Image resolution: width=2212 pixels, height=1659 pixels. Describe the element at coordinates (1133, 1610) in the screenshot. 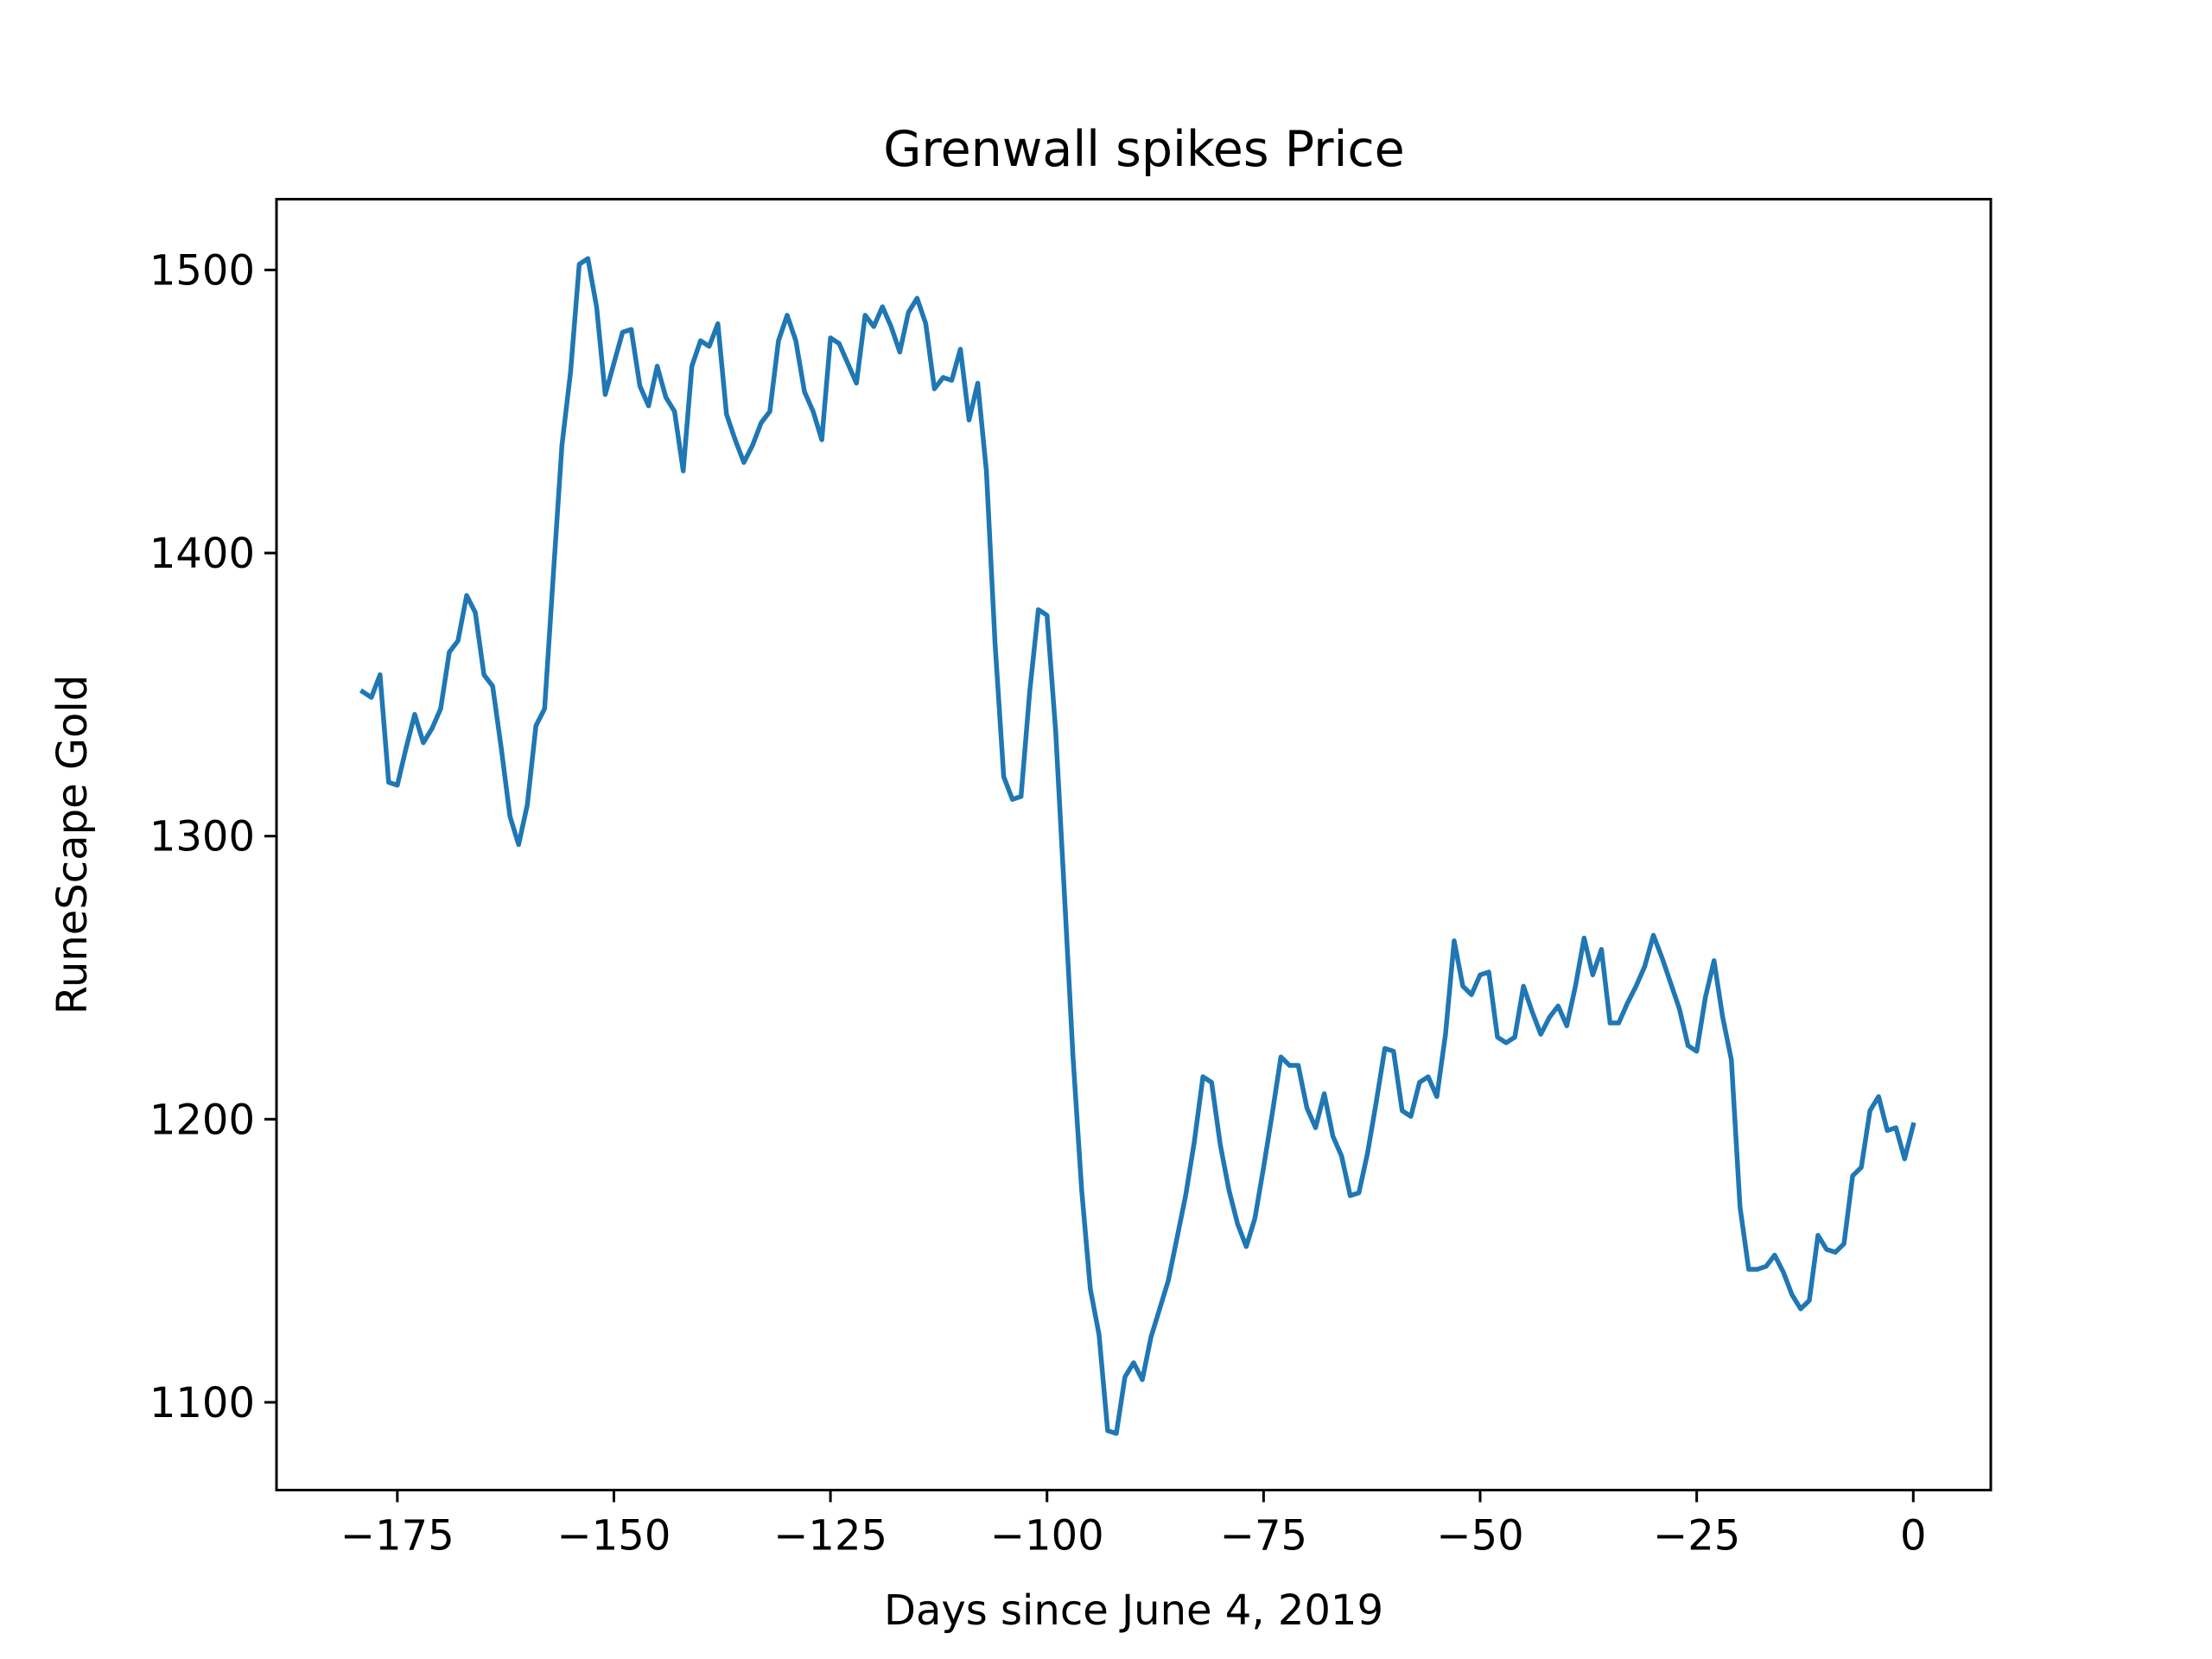

I see `x-axis-label: Days since June 4, 2019` at that location.